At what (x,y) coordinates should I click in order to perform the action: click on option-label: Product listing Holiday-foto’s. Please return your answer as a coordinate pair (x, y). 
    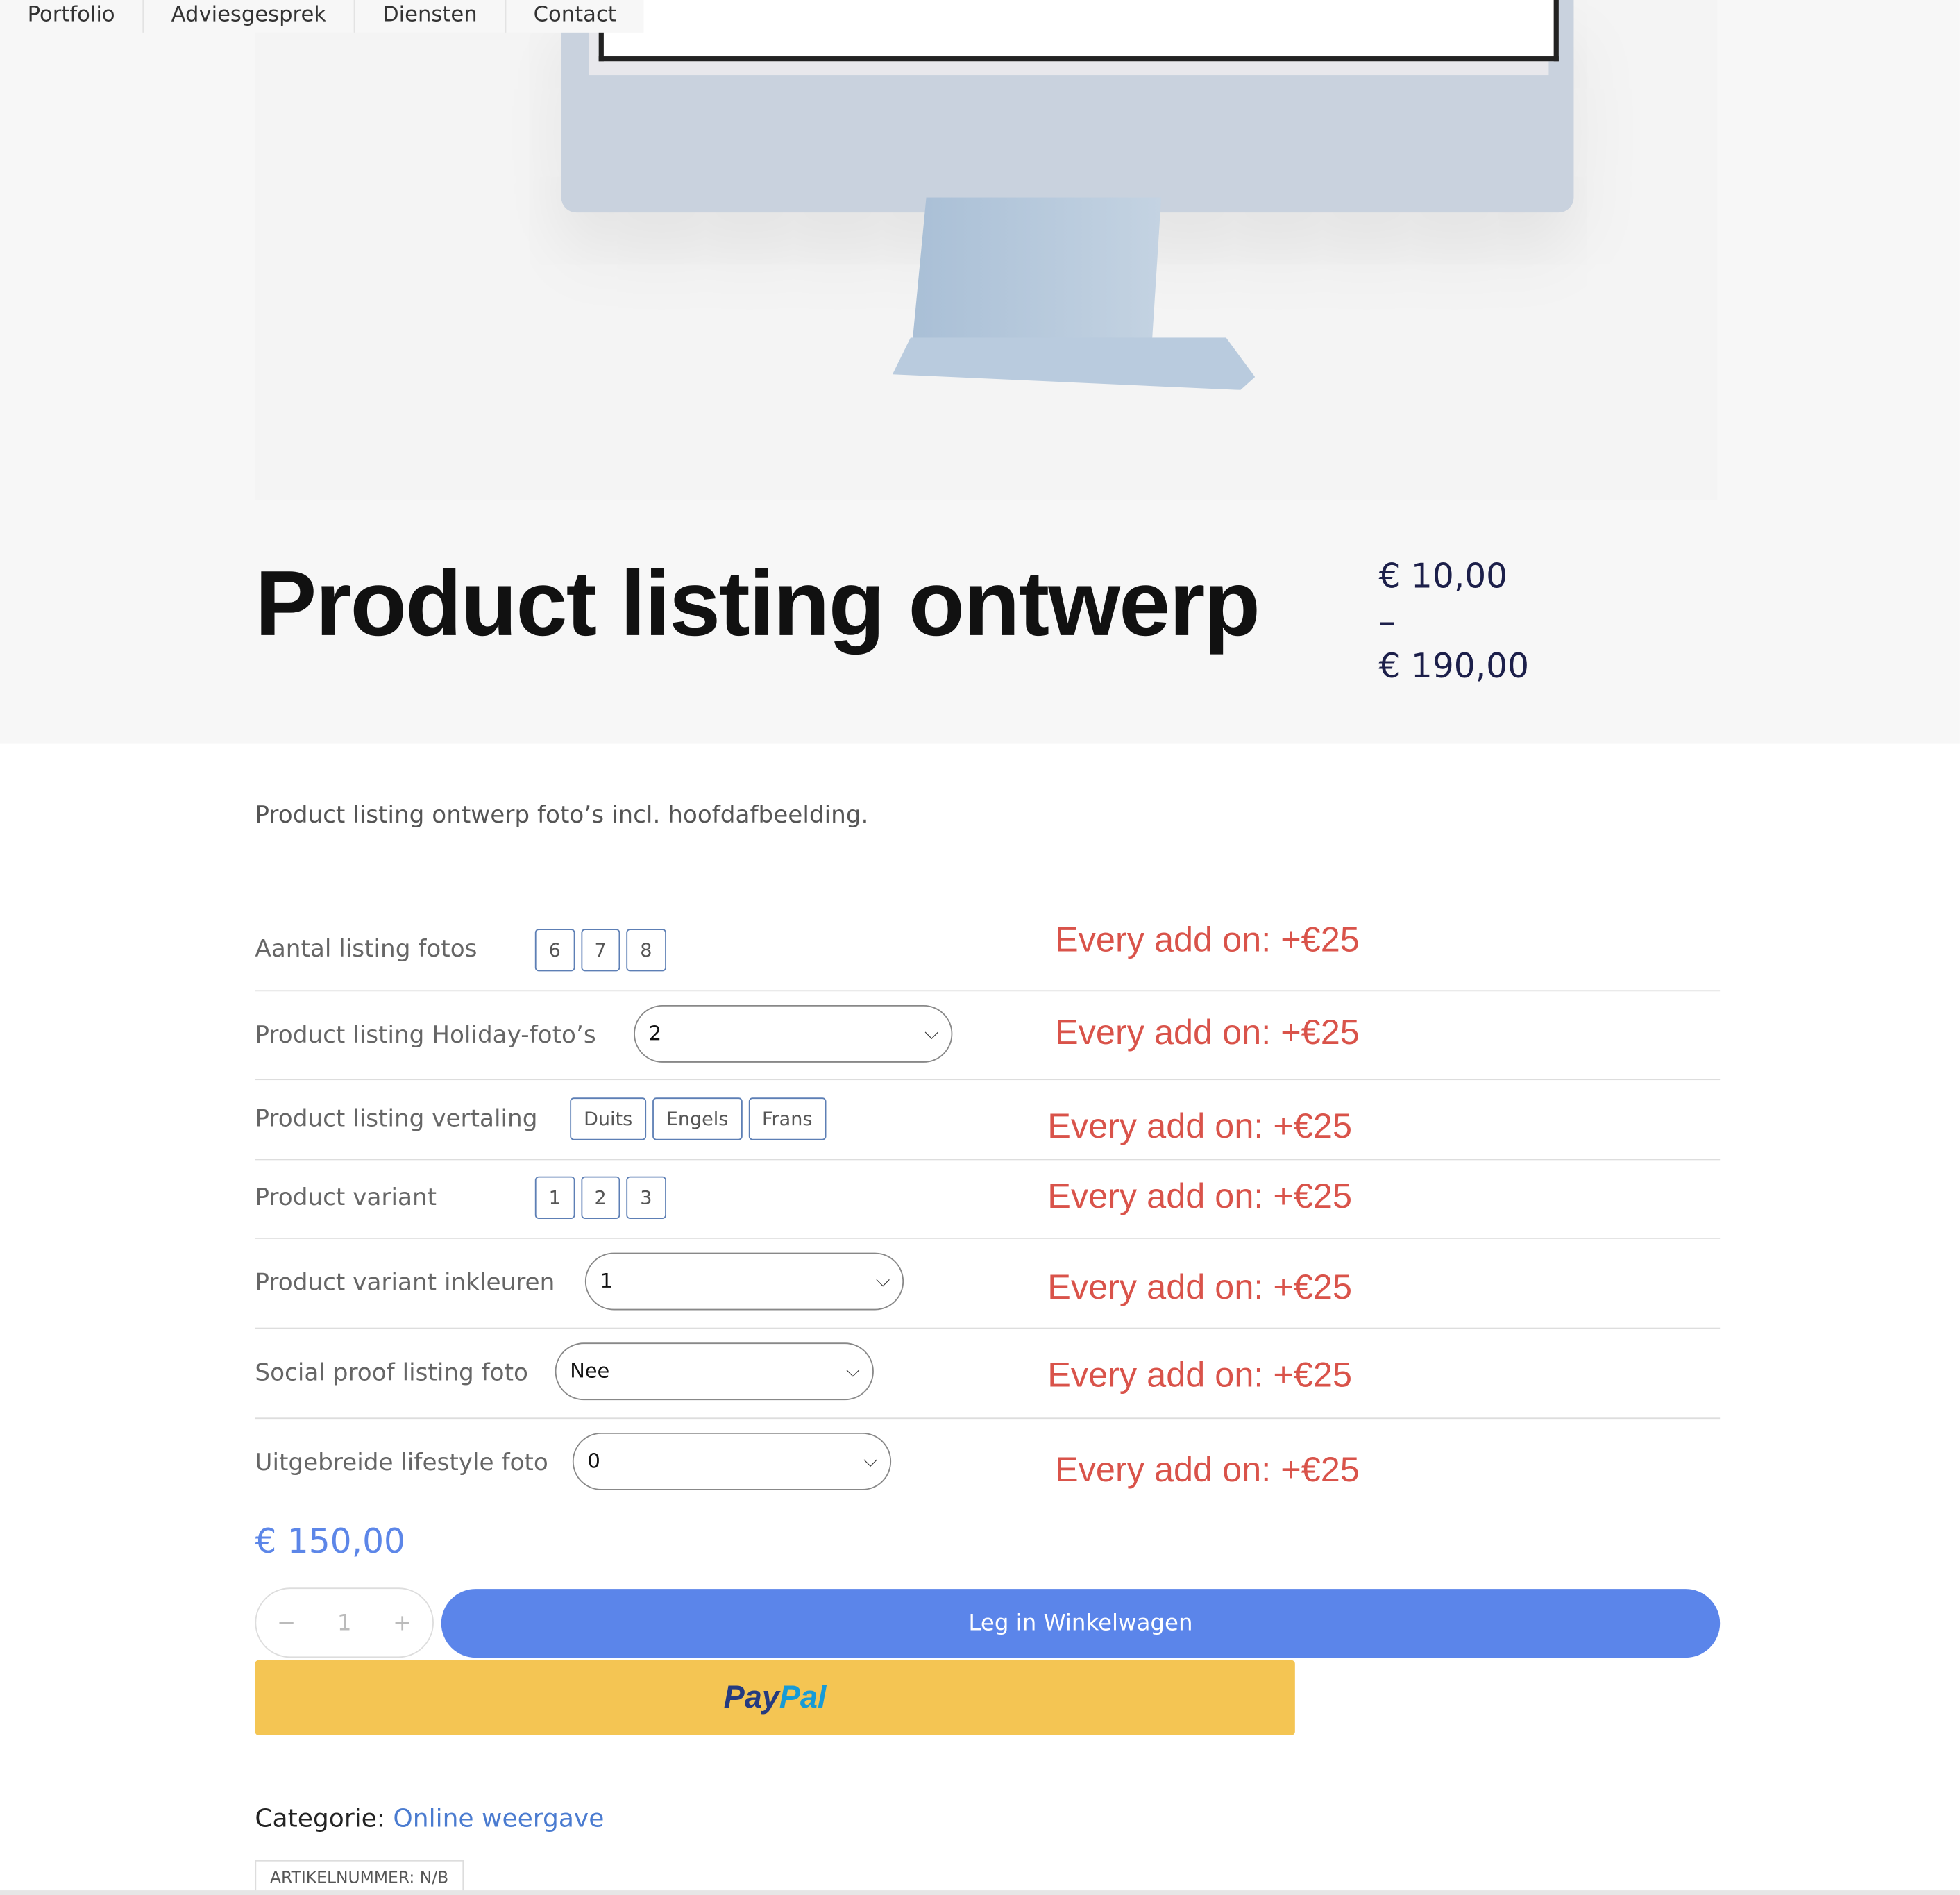
    Looking at the image, I should click on (425, 1035).